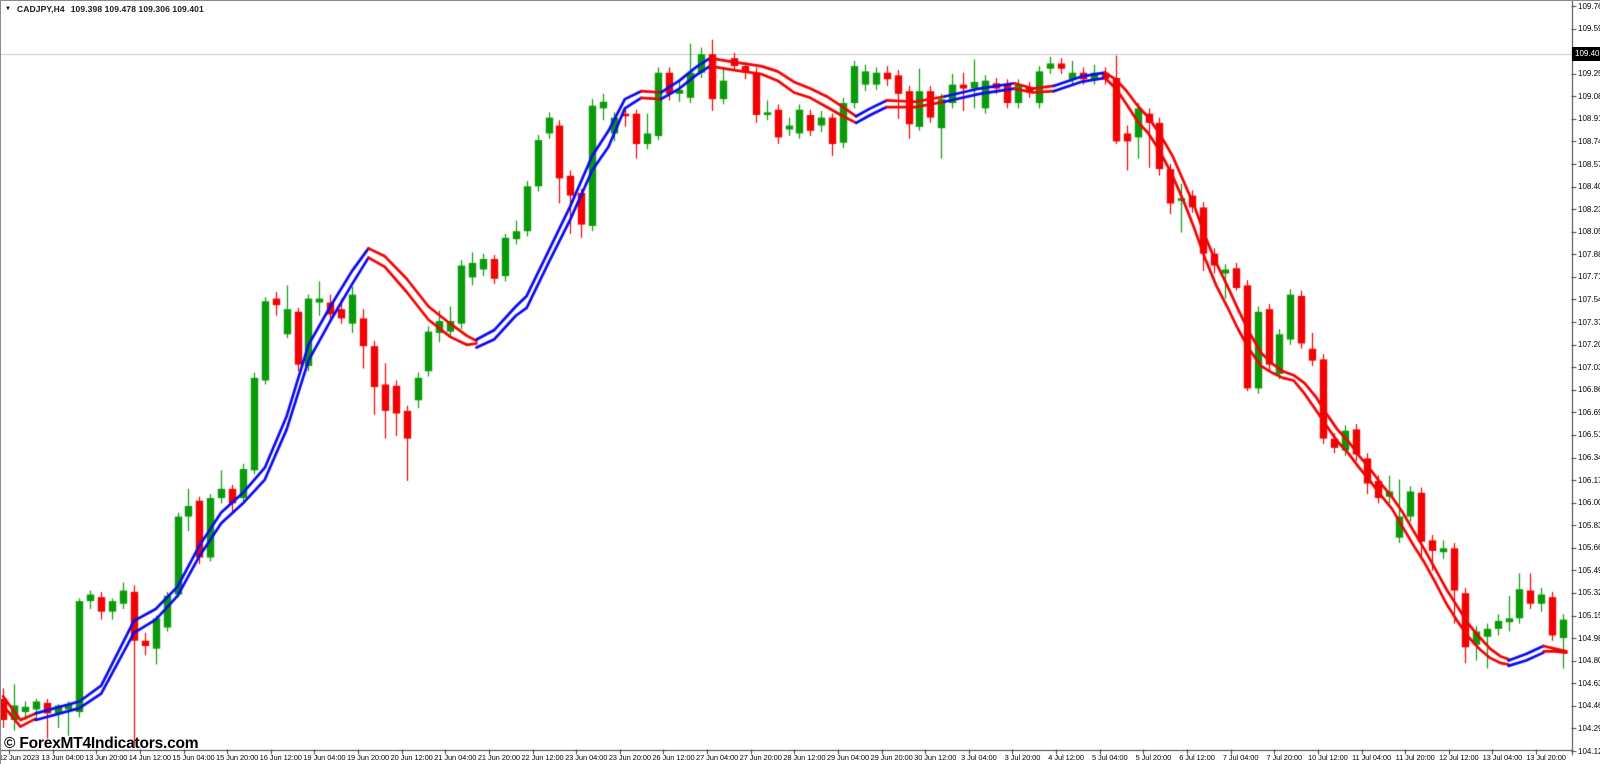 This screenshot has width=1600, height=764. Describe the element at coordinates (1328, 757) in the screenshot. I see `time-axis-label: 10 Jul 12:00` at that location.